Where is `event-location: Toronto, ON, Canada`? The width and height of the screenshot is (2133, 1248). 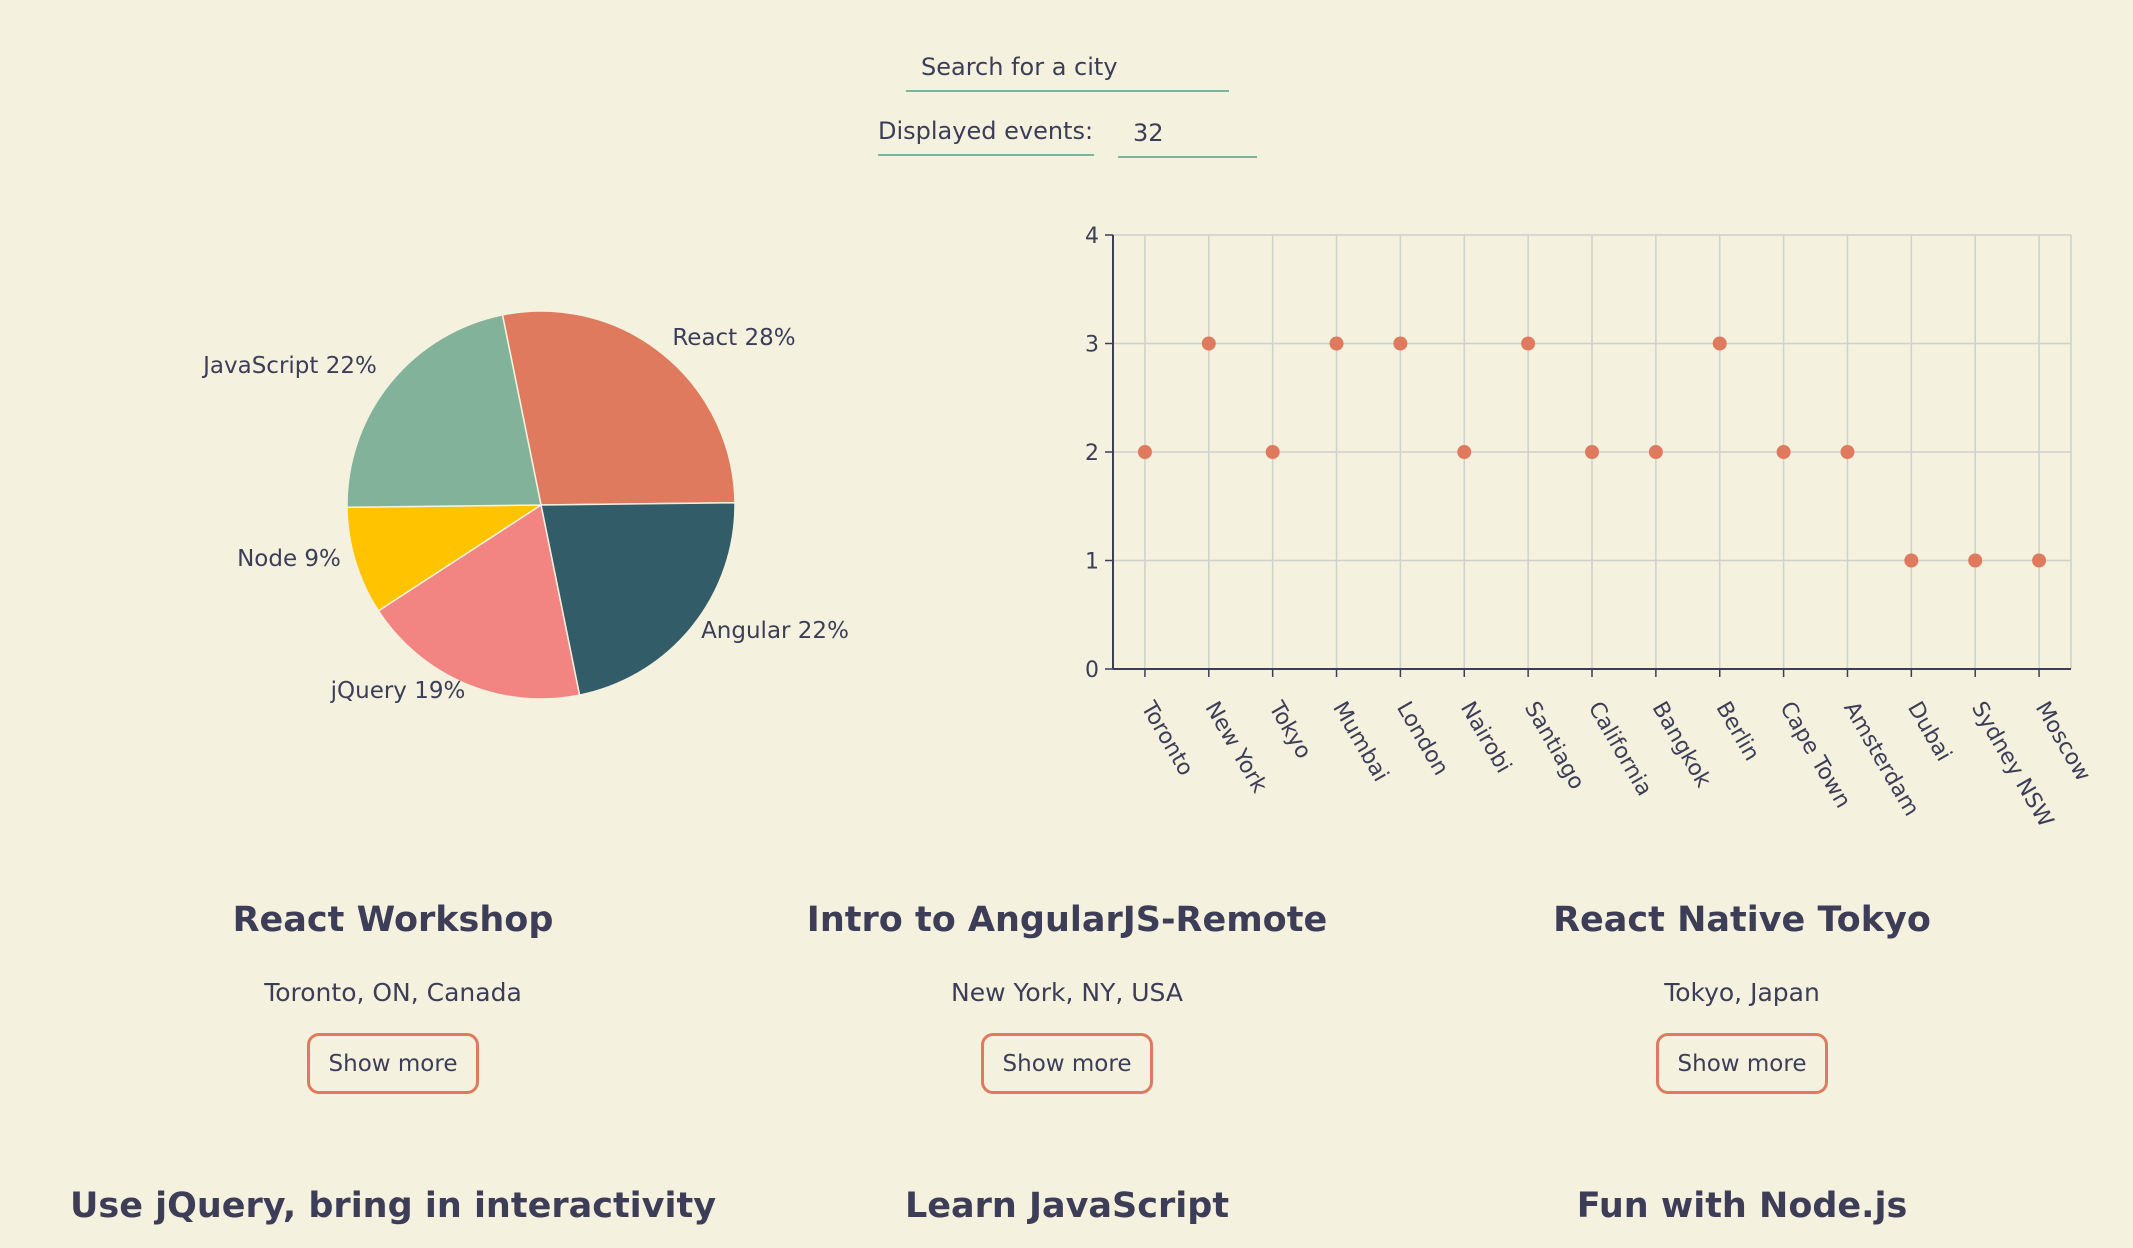
event-location: Toronto, ON, Canada is located at coordinates (393, 992).